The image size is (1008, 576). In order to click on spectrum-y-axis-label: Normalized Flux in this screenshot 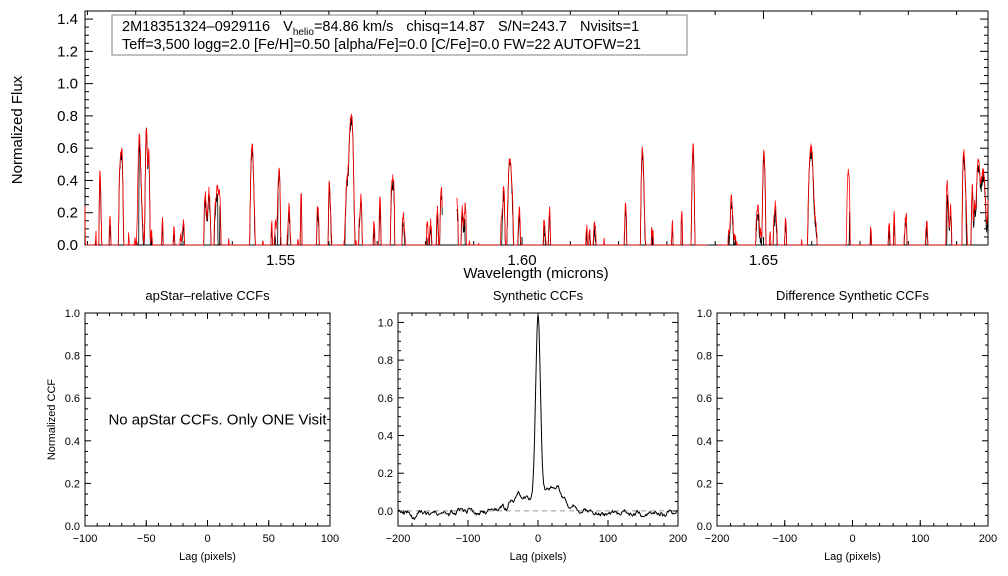, I will do `click(17, 129)`.